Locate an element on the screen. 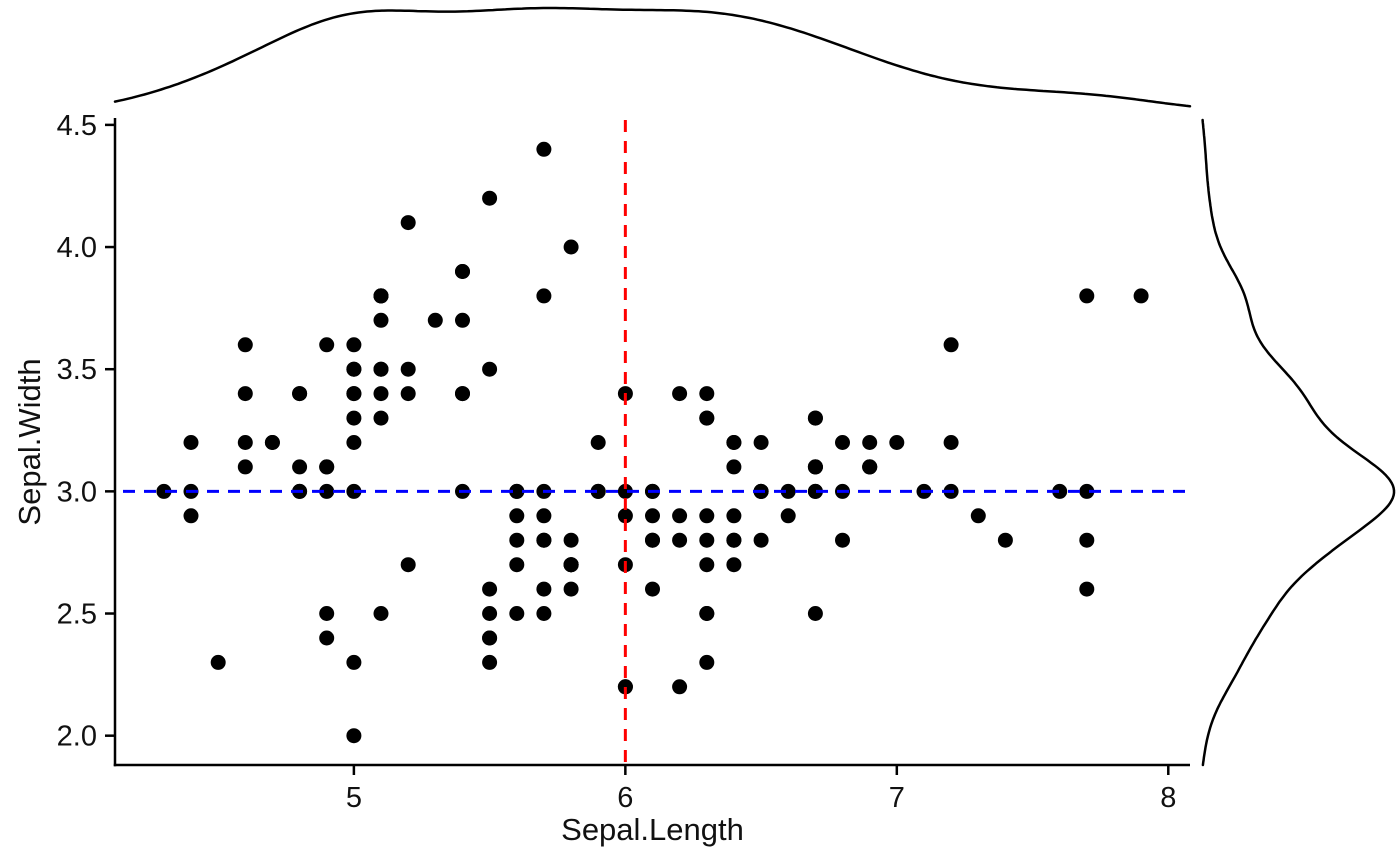 Image resolution: width=1400 pixels, height=866 pixels. x-tick-label: 8 is located at coordinates (1168, 798).